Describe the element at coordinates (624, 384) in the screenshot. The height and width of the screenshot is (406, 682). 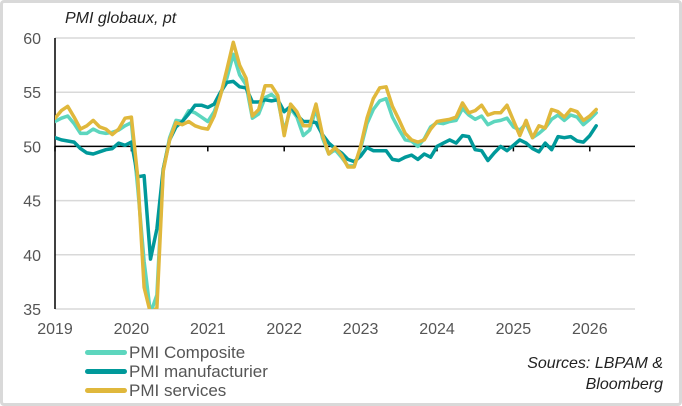
I see `sources-line-2: Bloomberg` at that location.